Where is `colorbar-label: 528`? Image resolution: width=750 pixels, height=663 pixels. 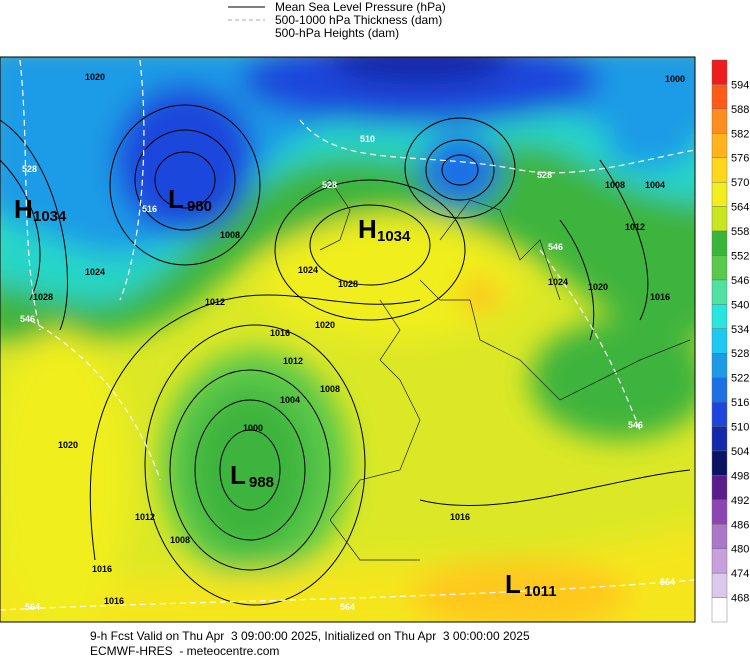
colorbar-label: 528 is located at coordinates (740, 354).